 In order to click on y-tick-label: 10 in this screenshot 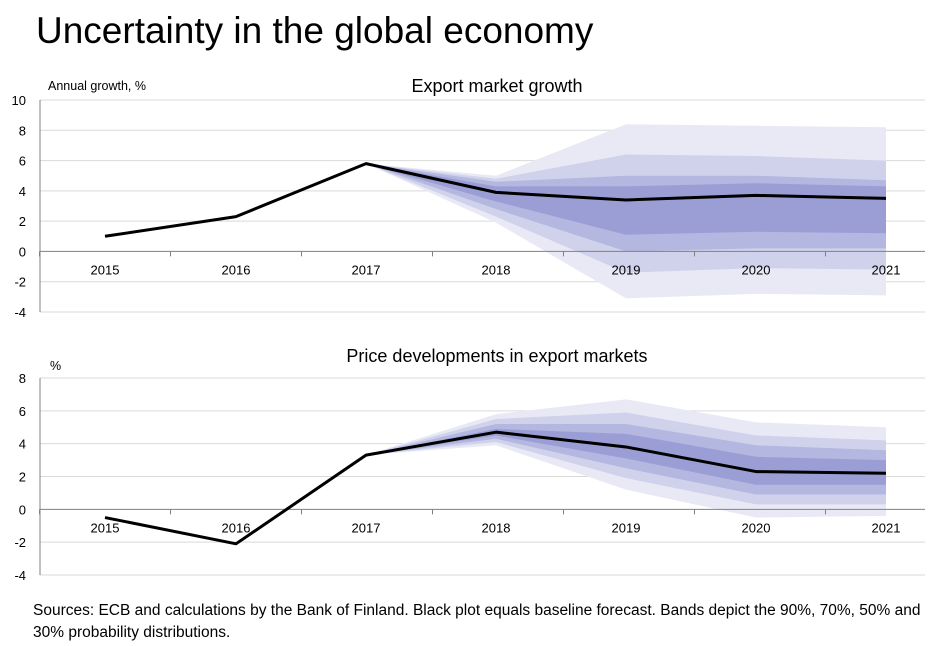, I will do `click(19, 100)`.